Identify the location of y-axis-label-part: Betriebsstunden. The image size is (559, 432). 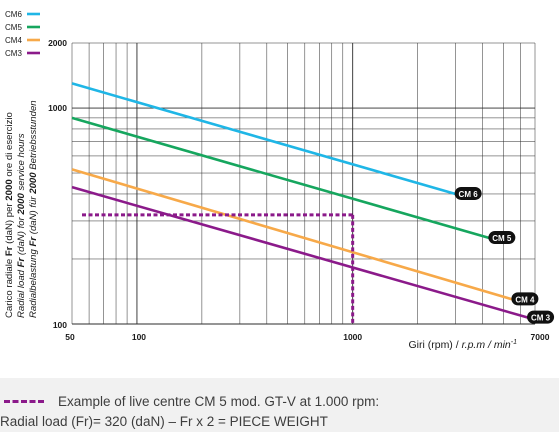
(33, 136).